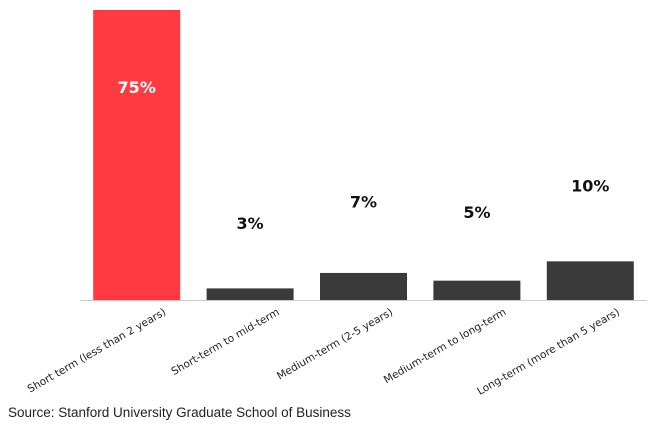 This screenshot has height=425, width=668. What do you see at coordinates (363, 201) in the screenshot?
I see `value-label-3: 7%` at bounding box center [363, 201].